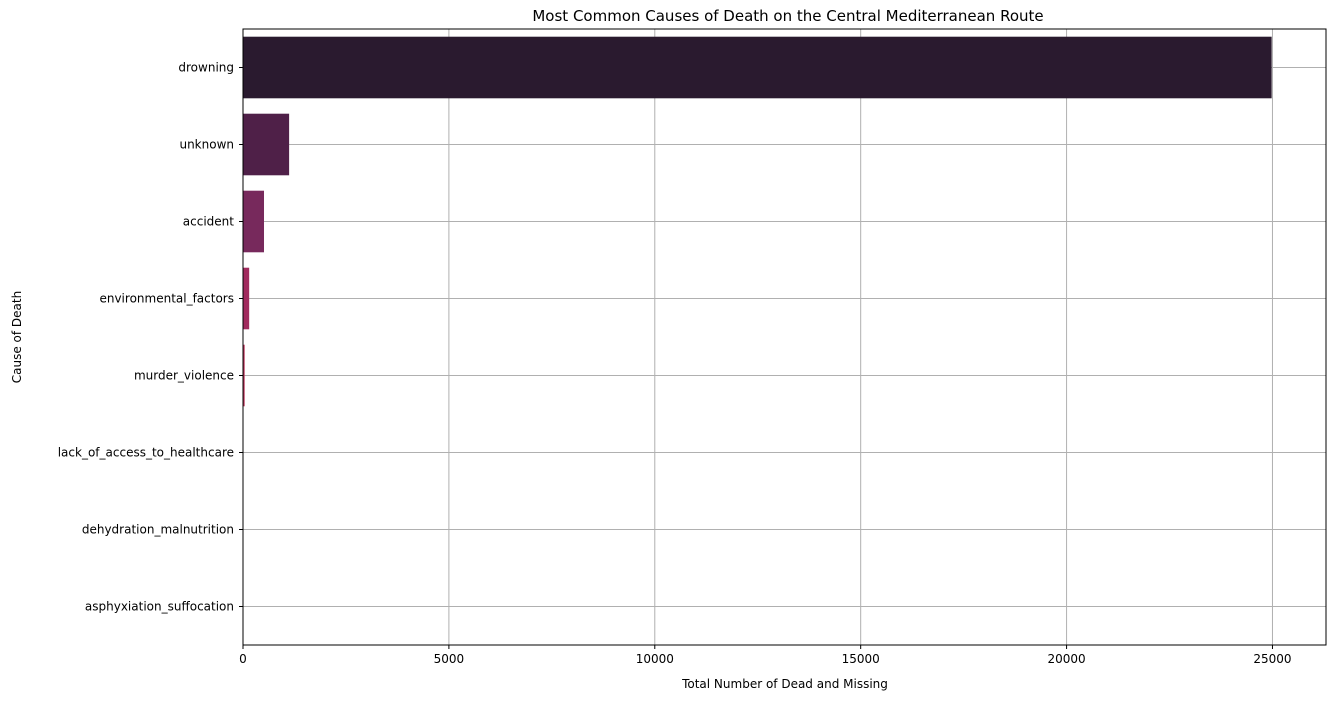  Describe the element at coordinates (17, 337) in the screenshot. I see `y-axis-label: Cause of Death` at that location.